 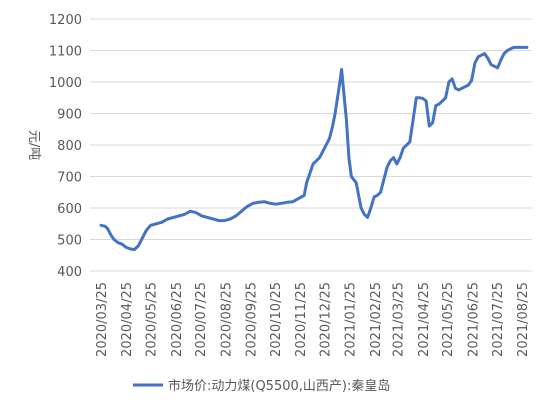 I want to click on y-tick-label: 700, so click(x=69, y=178).